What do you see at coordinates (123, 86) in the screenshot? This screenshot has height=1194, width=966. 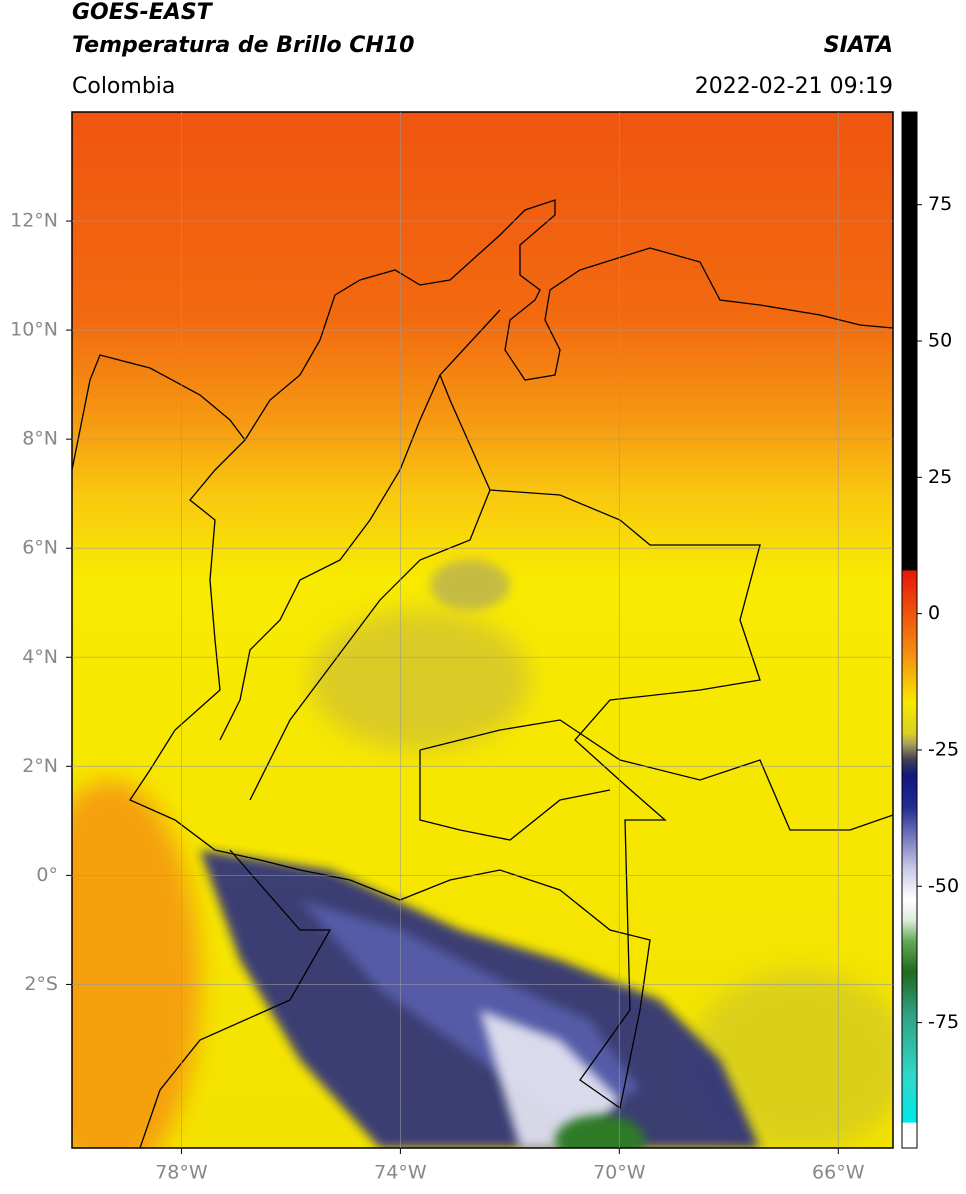 I see `region: Colombia` at bounding box center [123, 86].